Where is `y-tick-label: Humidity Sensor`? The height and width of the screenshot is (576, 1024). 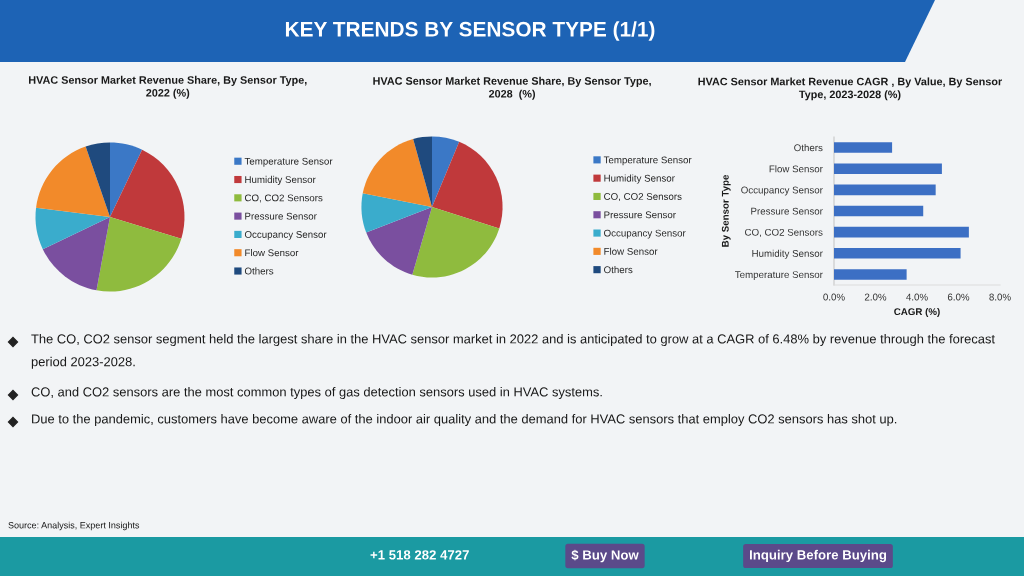 y-tick-label: Humidity Sensor is located at coordinates (787, 254).